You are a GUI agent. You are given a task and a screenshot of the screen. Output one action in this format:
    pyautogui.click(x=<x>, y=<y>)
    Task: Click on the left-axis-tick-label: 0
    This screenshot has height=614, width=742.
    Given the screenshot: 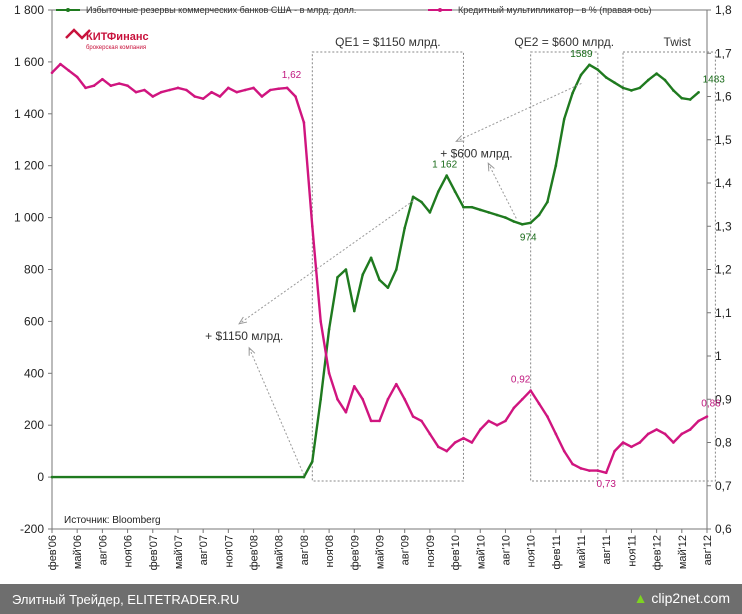 What is the action you would take?
    pyautogui.click(x=40, y=477)
    